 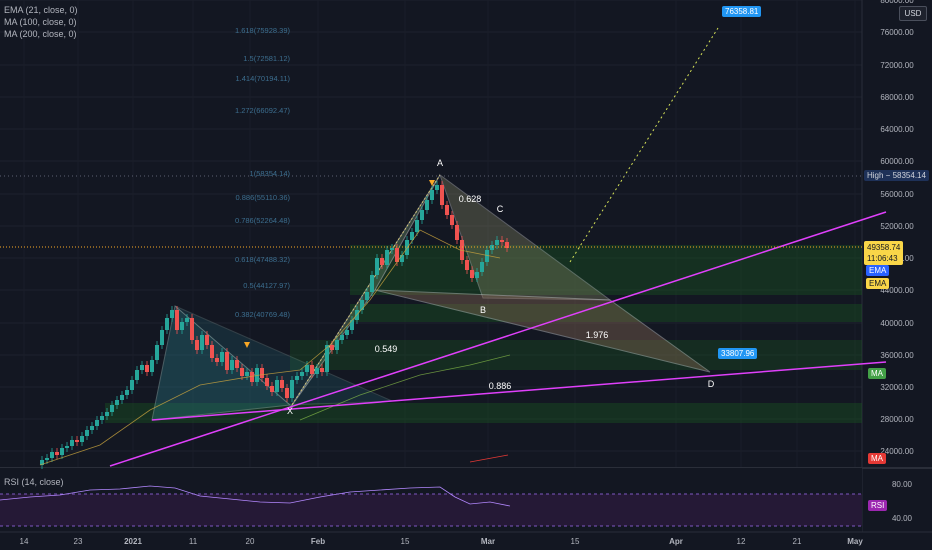 What do you see at coordinates (263, 220) in the screenshot?
I see `fib-level-label: 0.786(52264.48)` at bounding box center [263, 220].